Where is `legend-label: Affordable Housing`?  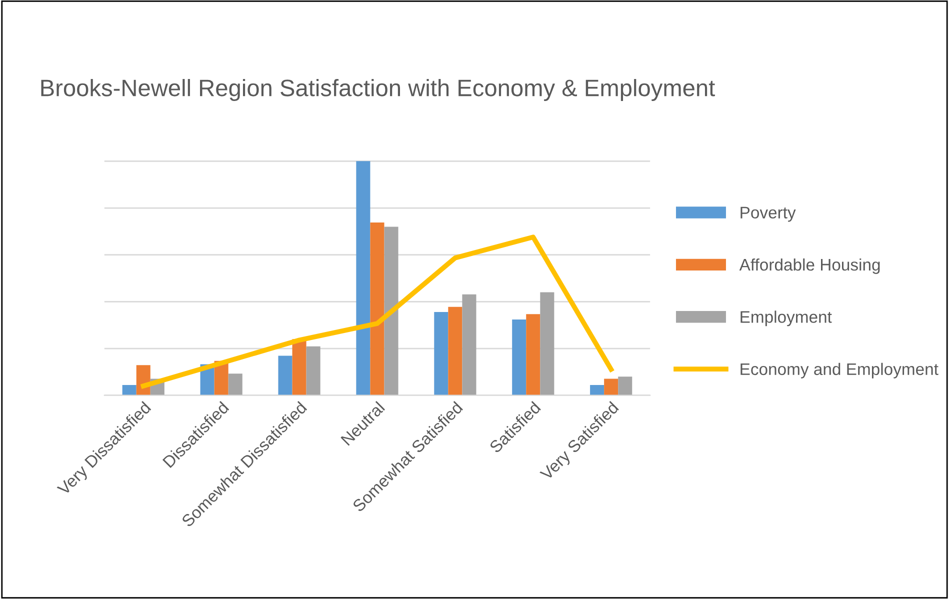 legend-label: Affordable Housing is located at coordinates (809, 266).